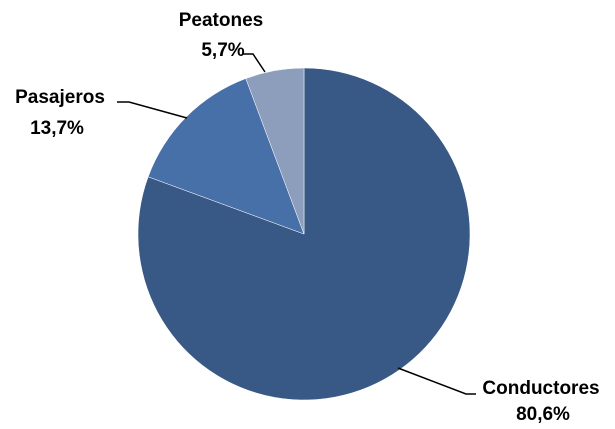 Image resolution: width=615 pixels, height=429 pixels. I want to click on slice-label-value-pasajeros: 13,7%, so click(57, 128).